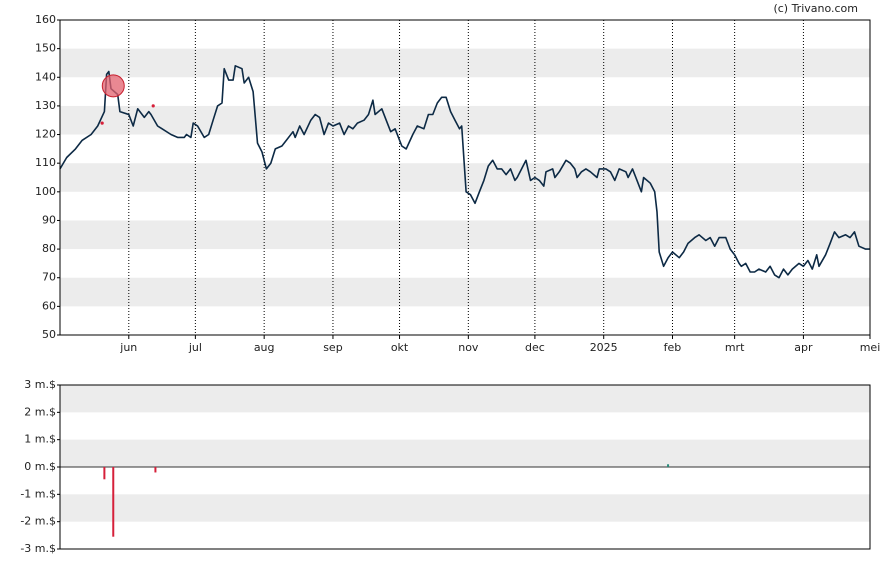 This screenshot has width=888, height=569. Describe the element at coordinates (49, 248) in the screenshot. I see `y-tick-label: 80` at that location.